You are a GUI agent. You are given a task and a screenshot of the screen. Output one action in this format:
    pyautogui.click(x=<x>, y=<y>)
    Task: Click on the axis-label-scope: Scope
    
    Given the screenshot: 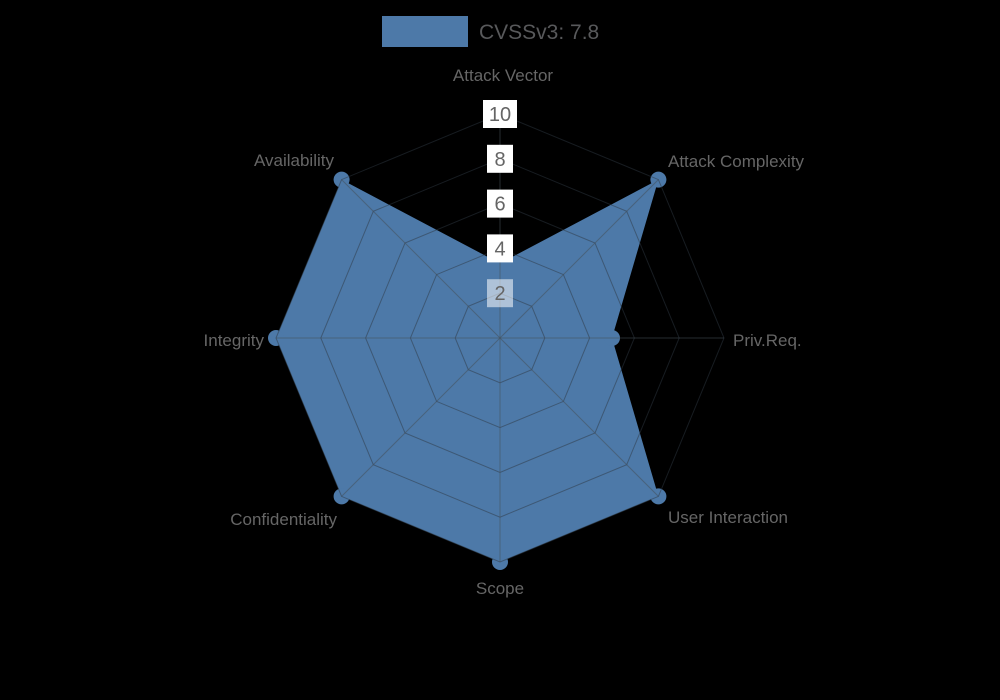 What is the action you would take?
    pyautogui.click(x=500, y=588)
    